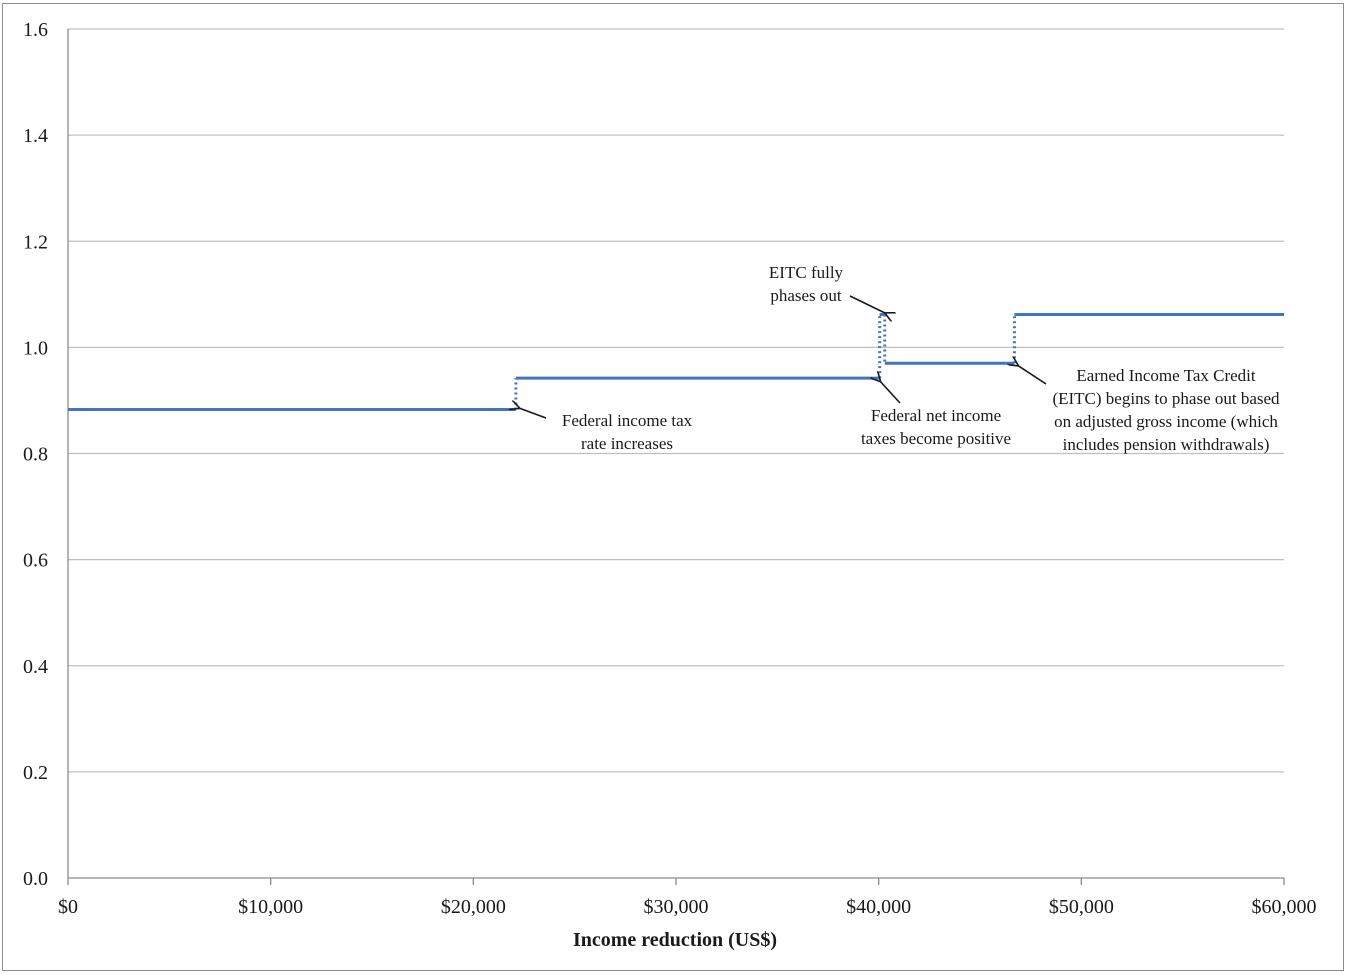  I want to click on y-tick-label: 1.2, so click(35, 242).